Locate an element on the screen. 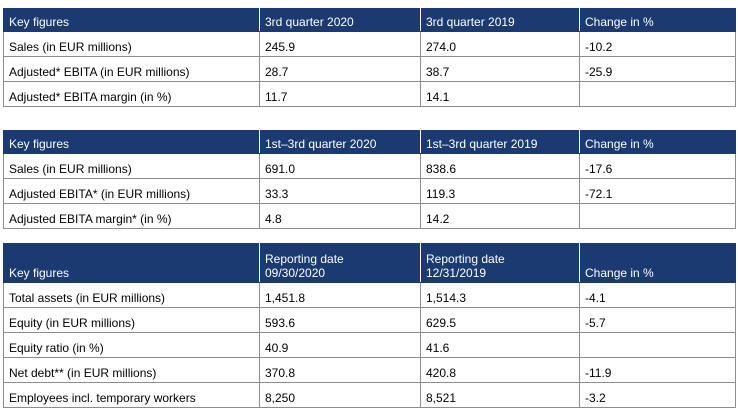 The image size is (738, 408). cell-change: -5.7 is located at coordinates (657, 320).